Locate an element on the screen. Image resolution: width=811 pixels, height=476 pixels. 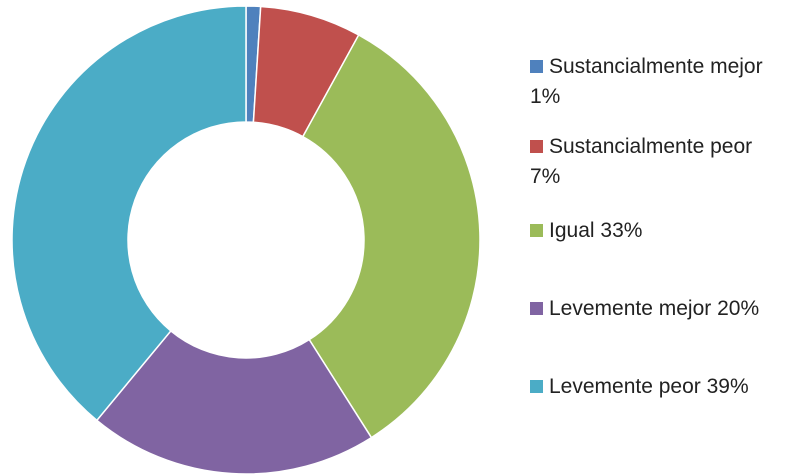
legend-entry: Levemente peor 39% is located at coordinates (657, 387).